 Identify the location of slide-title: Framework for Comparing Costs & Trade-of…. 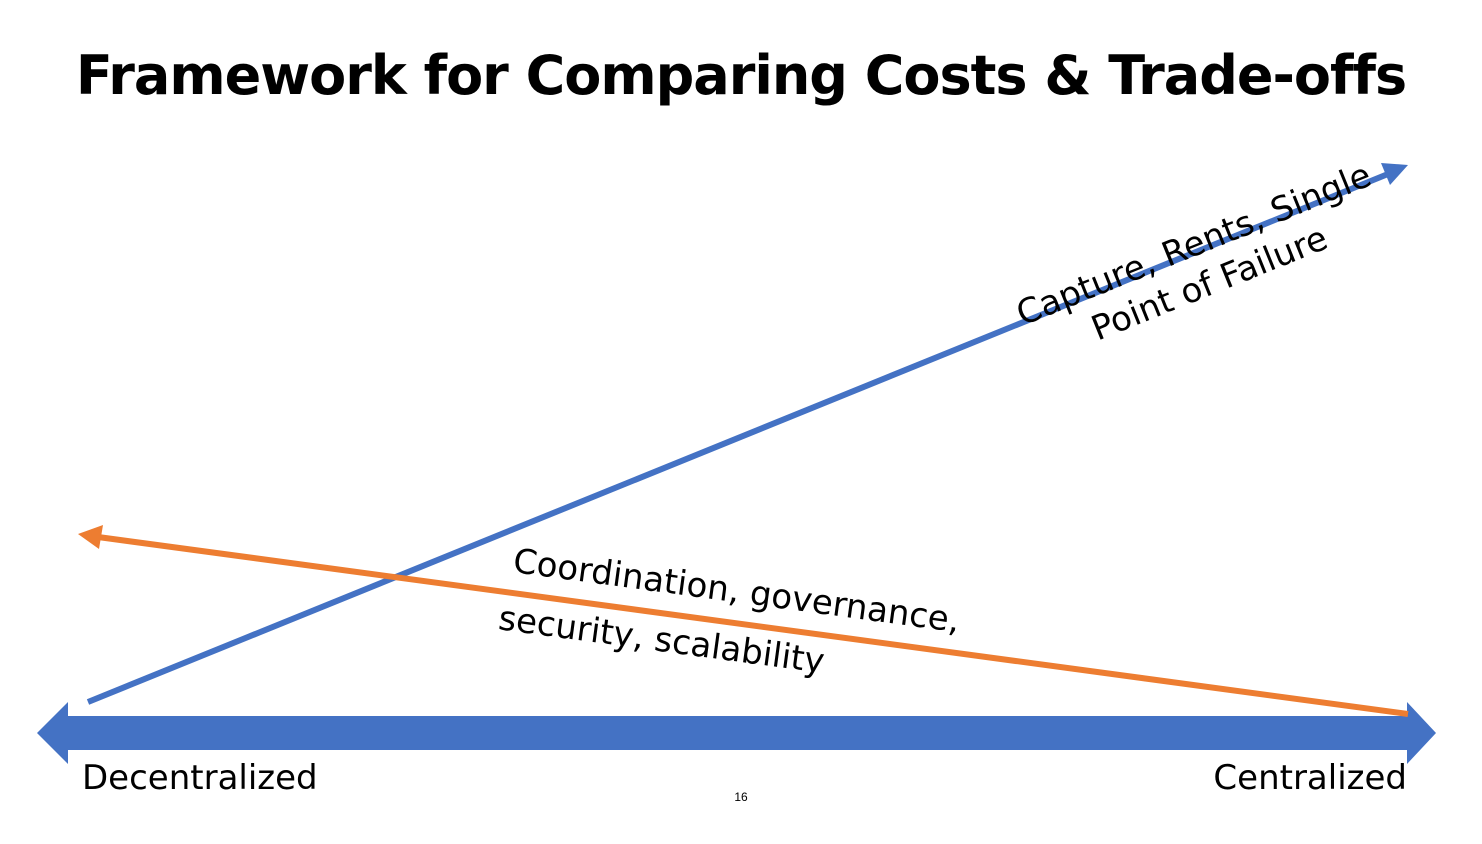
(741, 75).